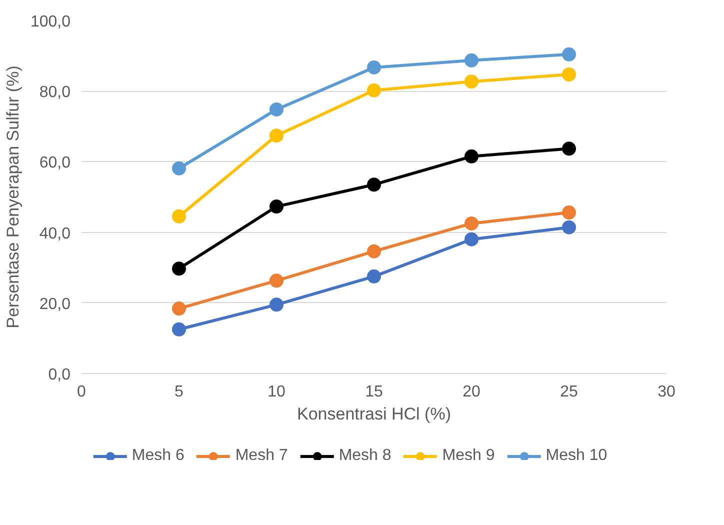 This screenshot has height=525, width=724. I want to click on x-tick-label: 0, so click(81, 392).